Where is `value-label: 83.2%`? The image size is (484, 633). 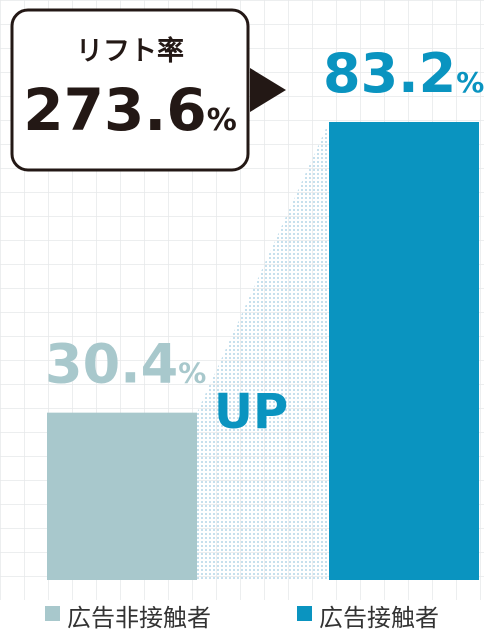
value-label: 83.2% is located at coordinates (403, 73).